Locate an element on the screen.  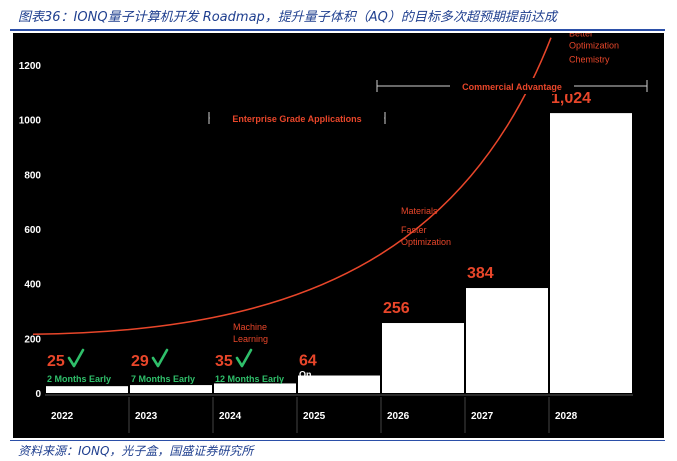
x-tick-label: 2023 is located at coordinates (146, 416).